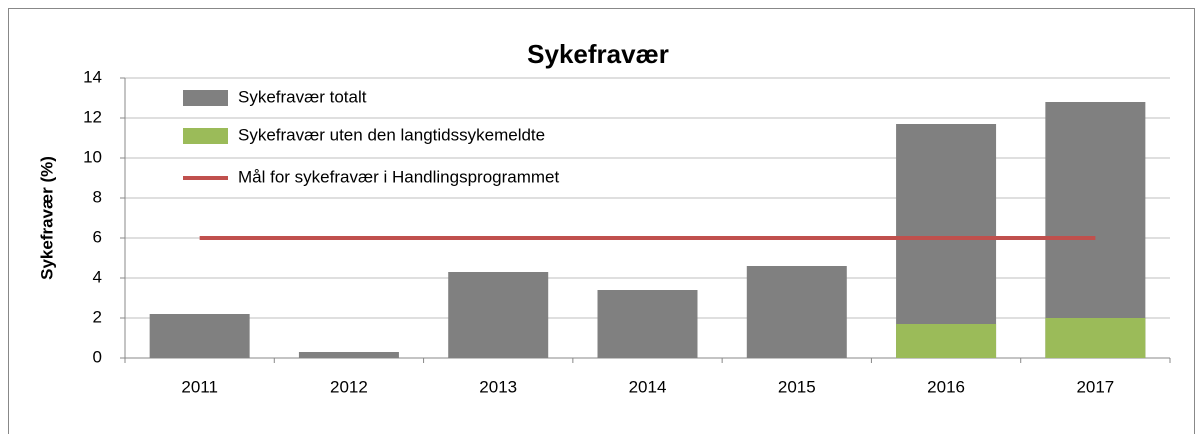 The height and width of the screenshot is (434, 1203). I want to click on y-tick-label: 8, so click(97, 196).